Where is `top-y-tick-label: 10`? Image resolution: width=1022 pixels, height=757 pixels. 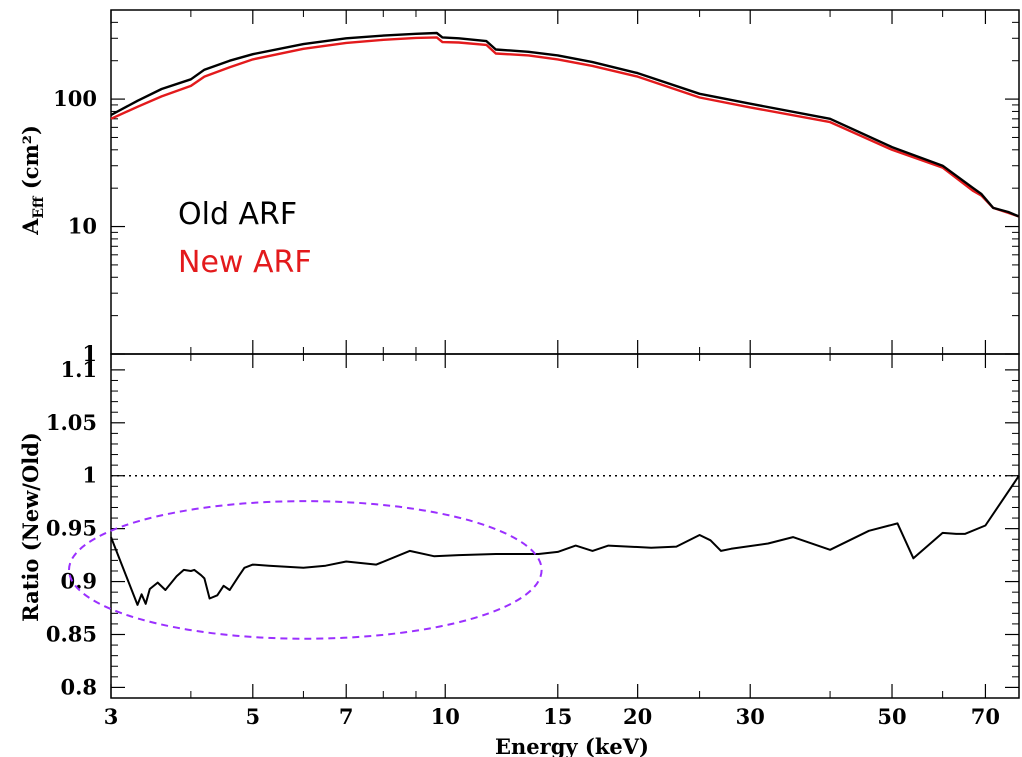 top-y-tick-label: 10 is located at coordinates (82, 226).